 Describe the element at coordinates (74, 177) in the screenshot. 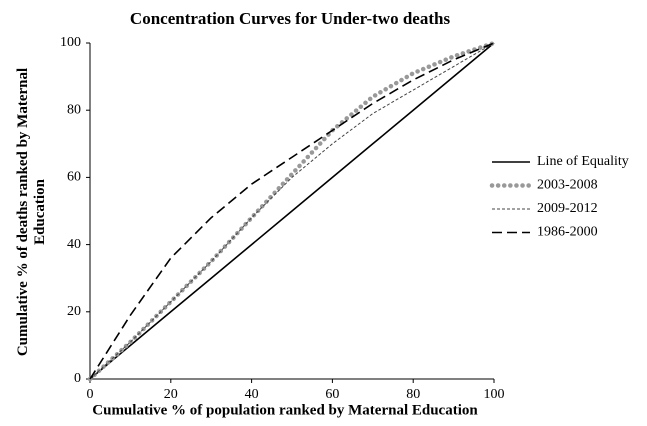

I see `y-tick-label: 60` at that location.